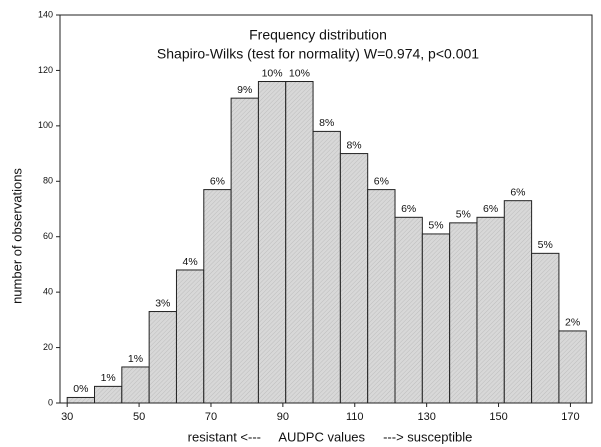 The width and height of the screenshot is (601, 447). I want to click on y-tick-label: 20, so click(48, 347).